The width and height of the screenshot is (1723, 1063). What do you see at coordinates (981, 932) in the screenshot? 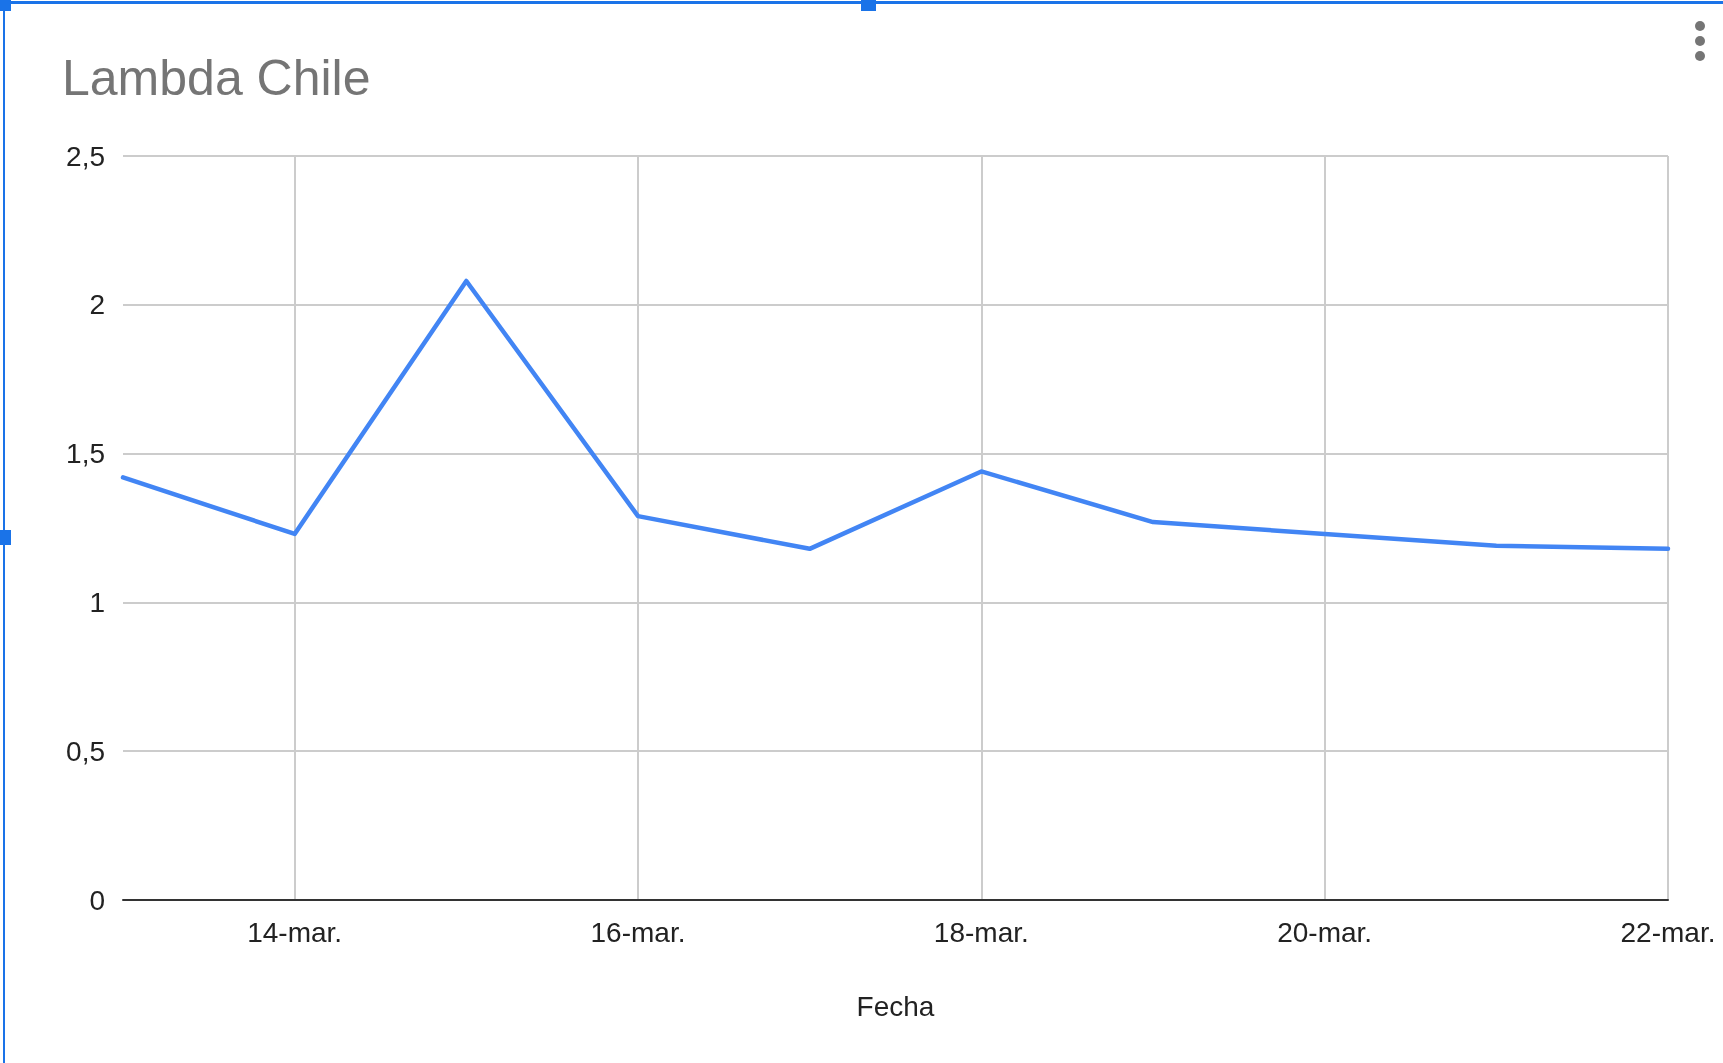
I see `x-tick-label: 18-mar.` at bounding box center [981, 932].